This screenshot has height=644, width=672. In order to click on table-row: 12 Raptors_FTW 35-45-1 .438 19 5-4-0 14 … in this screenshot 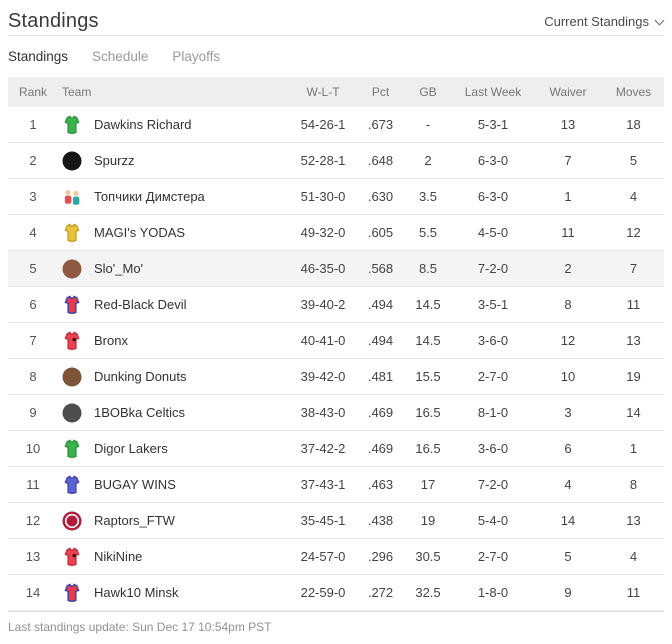, I will do `click(336, 521)`.